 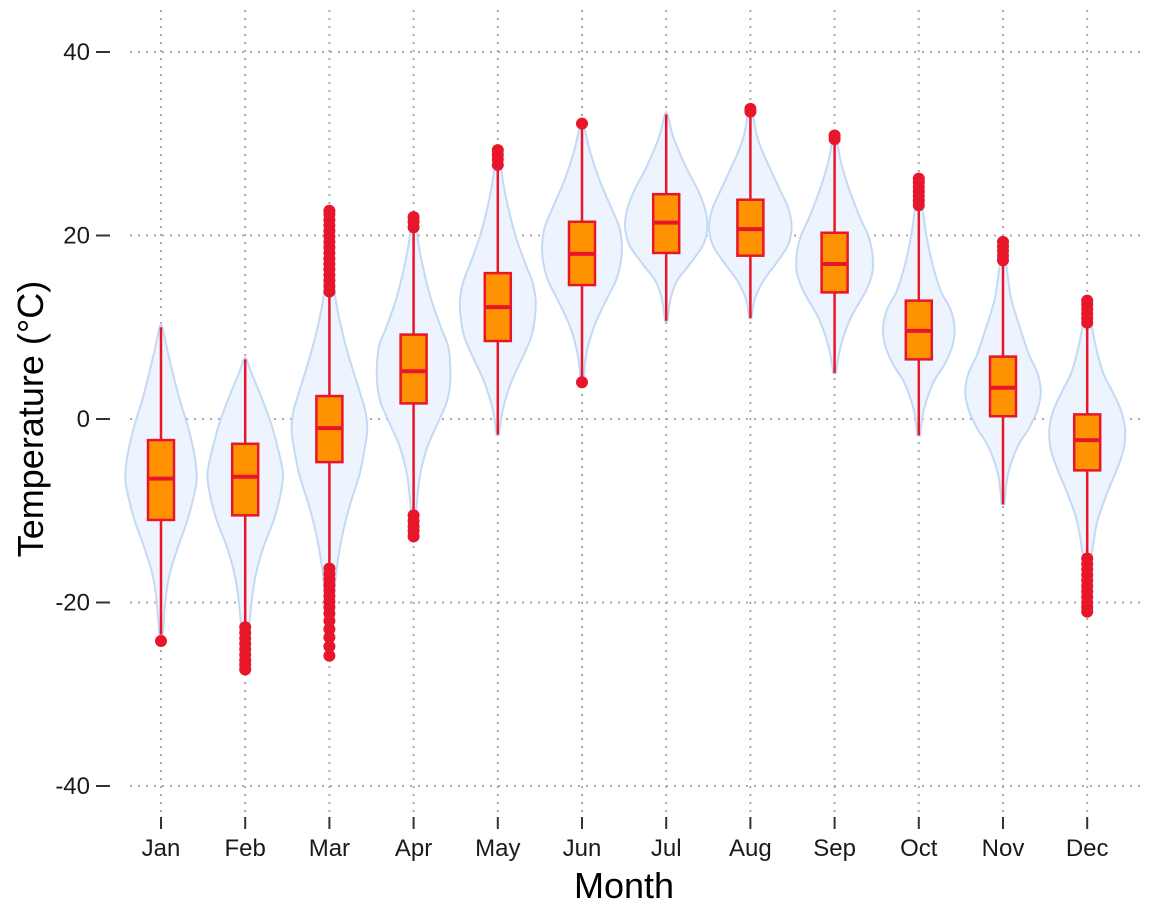 What do you see at coordinates (72, 603) in the screenshot?
I see `y-tick-label: -20` at bounding box center [72, 603].